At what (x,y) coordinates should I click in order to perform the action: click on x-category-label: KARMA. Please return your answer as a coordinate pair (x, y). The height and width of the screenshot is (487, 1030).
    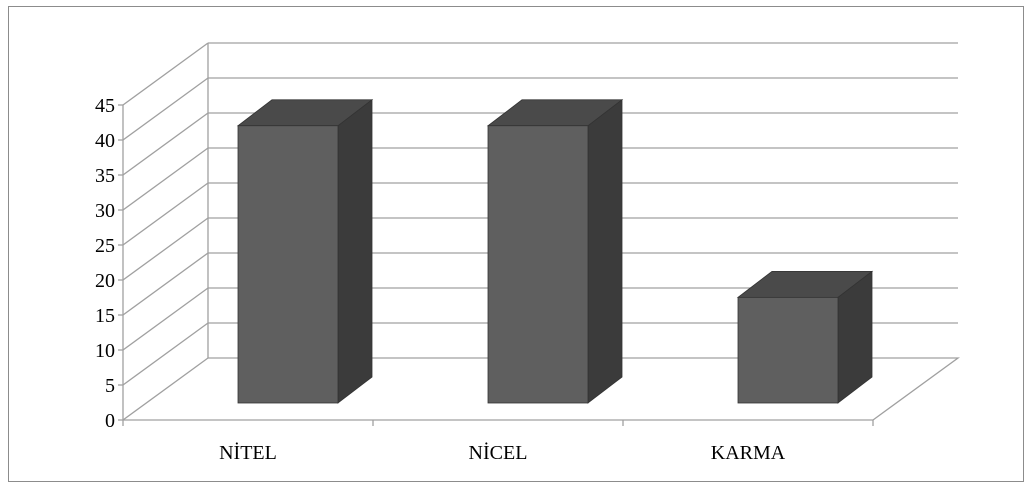
    Looking at the image, I should click on (748, 453).